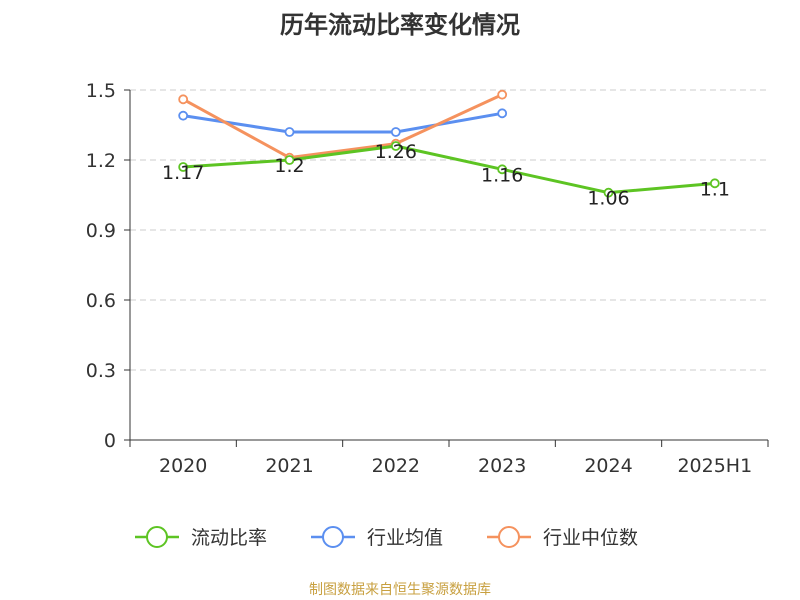 Image resolution: width=800 pixels, height=600 pixels. I want to click on legend-label: 行业均值, so click(405, 538).